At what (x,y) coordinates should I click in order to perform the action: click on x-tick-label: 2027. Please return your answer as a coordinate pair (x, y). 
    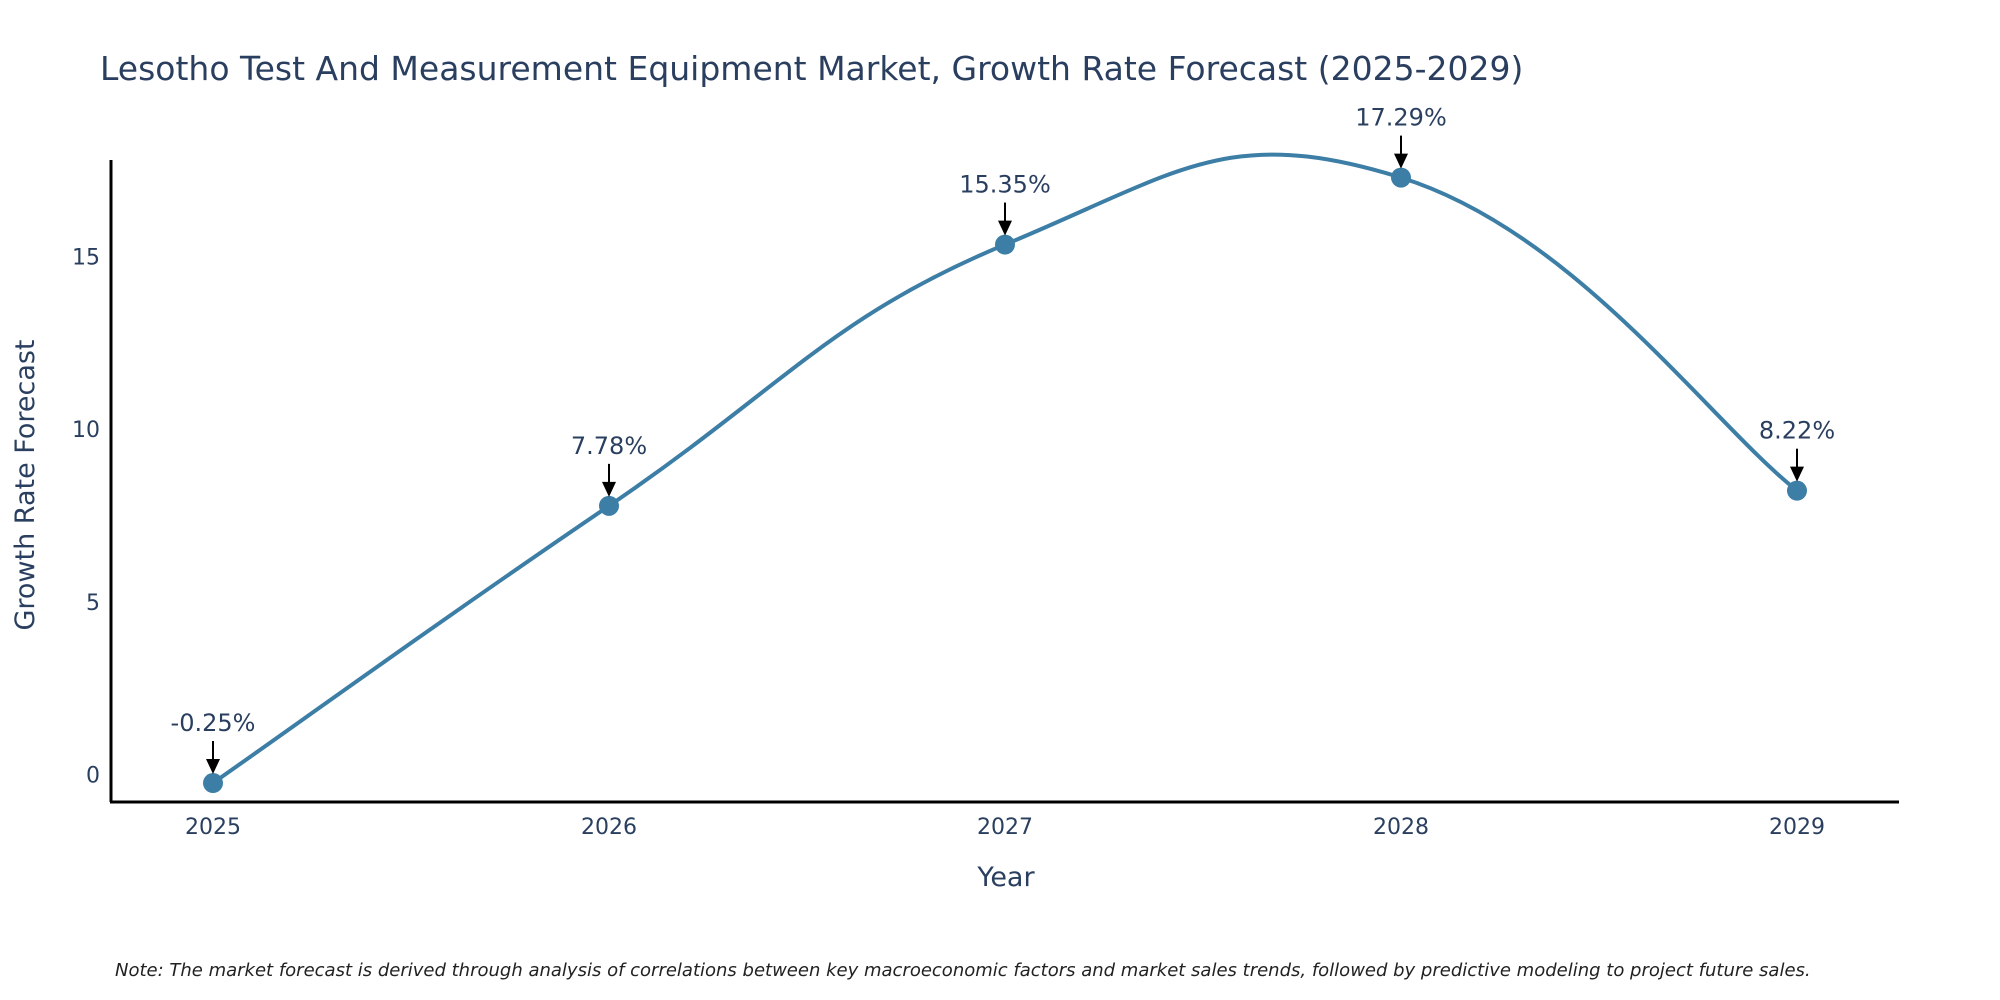
    Looking at the image, I should click on (1005, 827).